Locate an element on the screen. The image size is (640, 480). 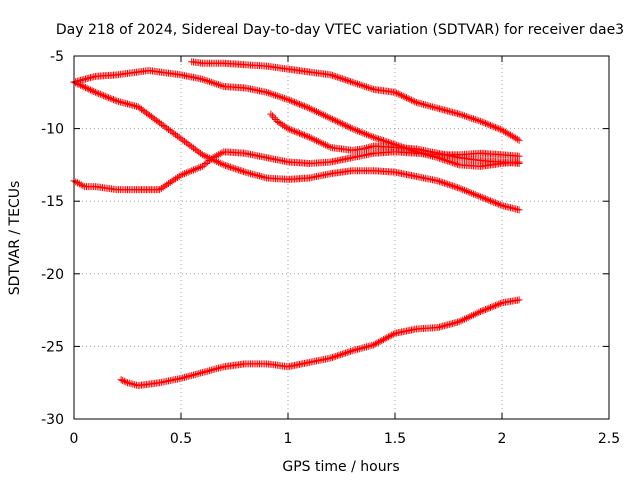
x-tick-labels: 0 0.5 1 1.5 2 2.5 is located at coordinates (345, 439).